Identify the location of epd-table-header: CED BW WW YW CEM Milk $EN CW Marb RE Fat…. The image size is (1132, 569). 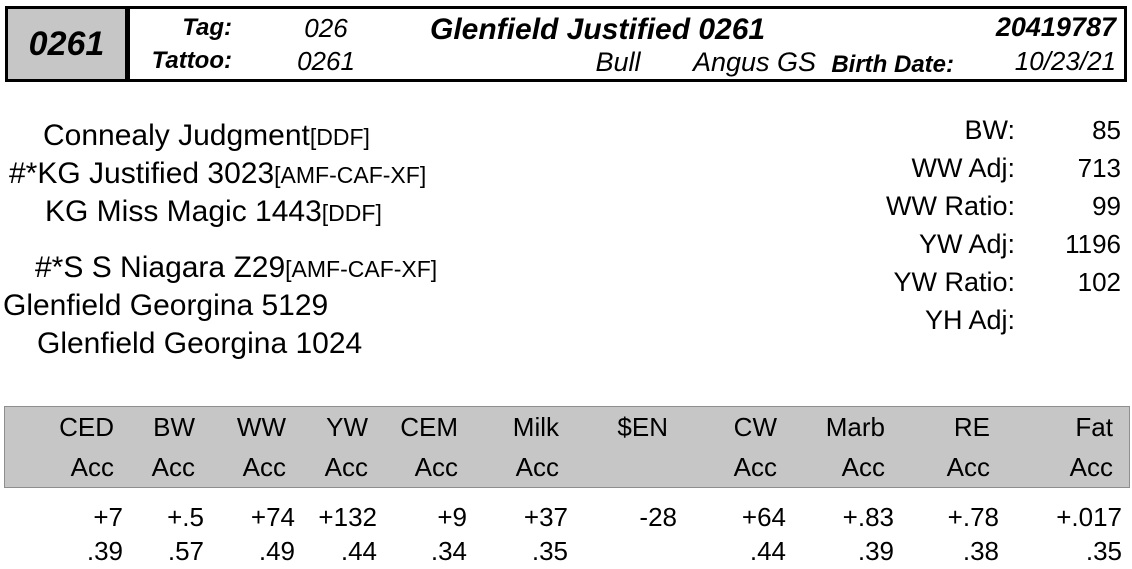
(567, 447).